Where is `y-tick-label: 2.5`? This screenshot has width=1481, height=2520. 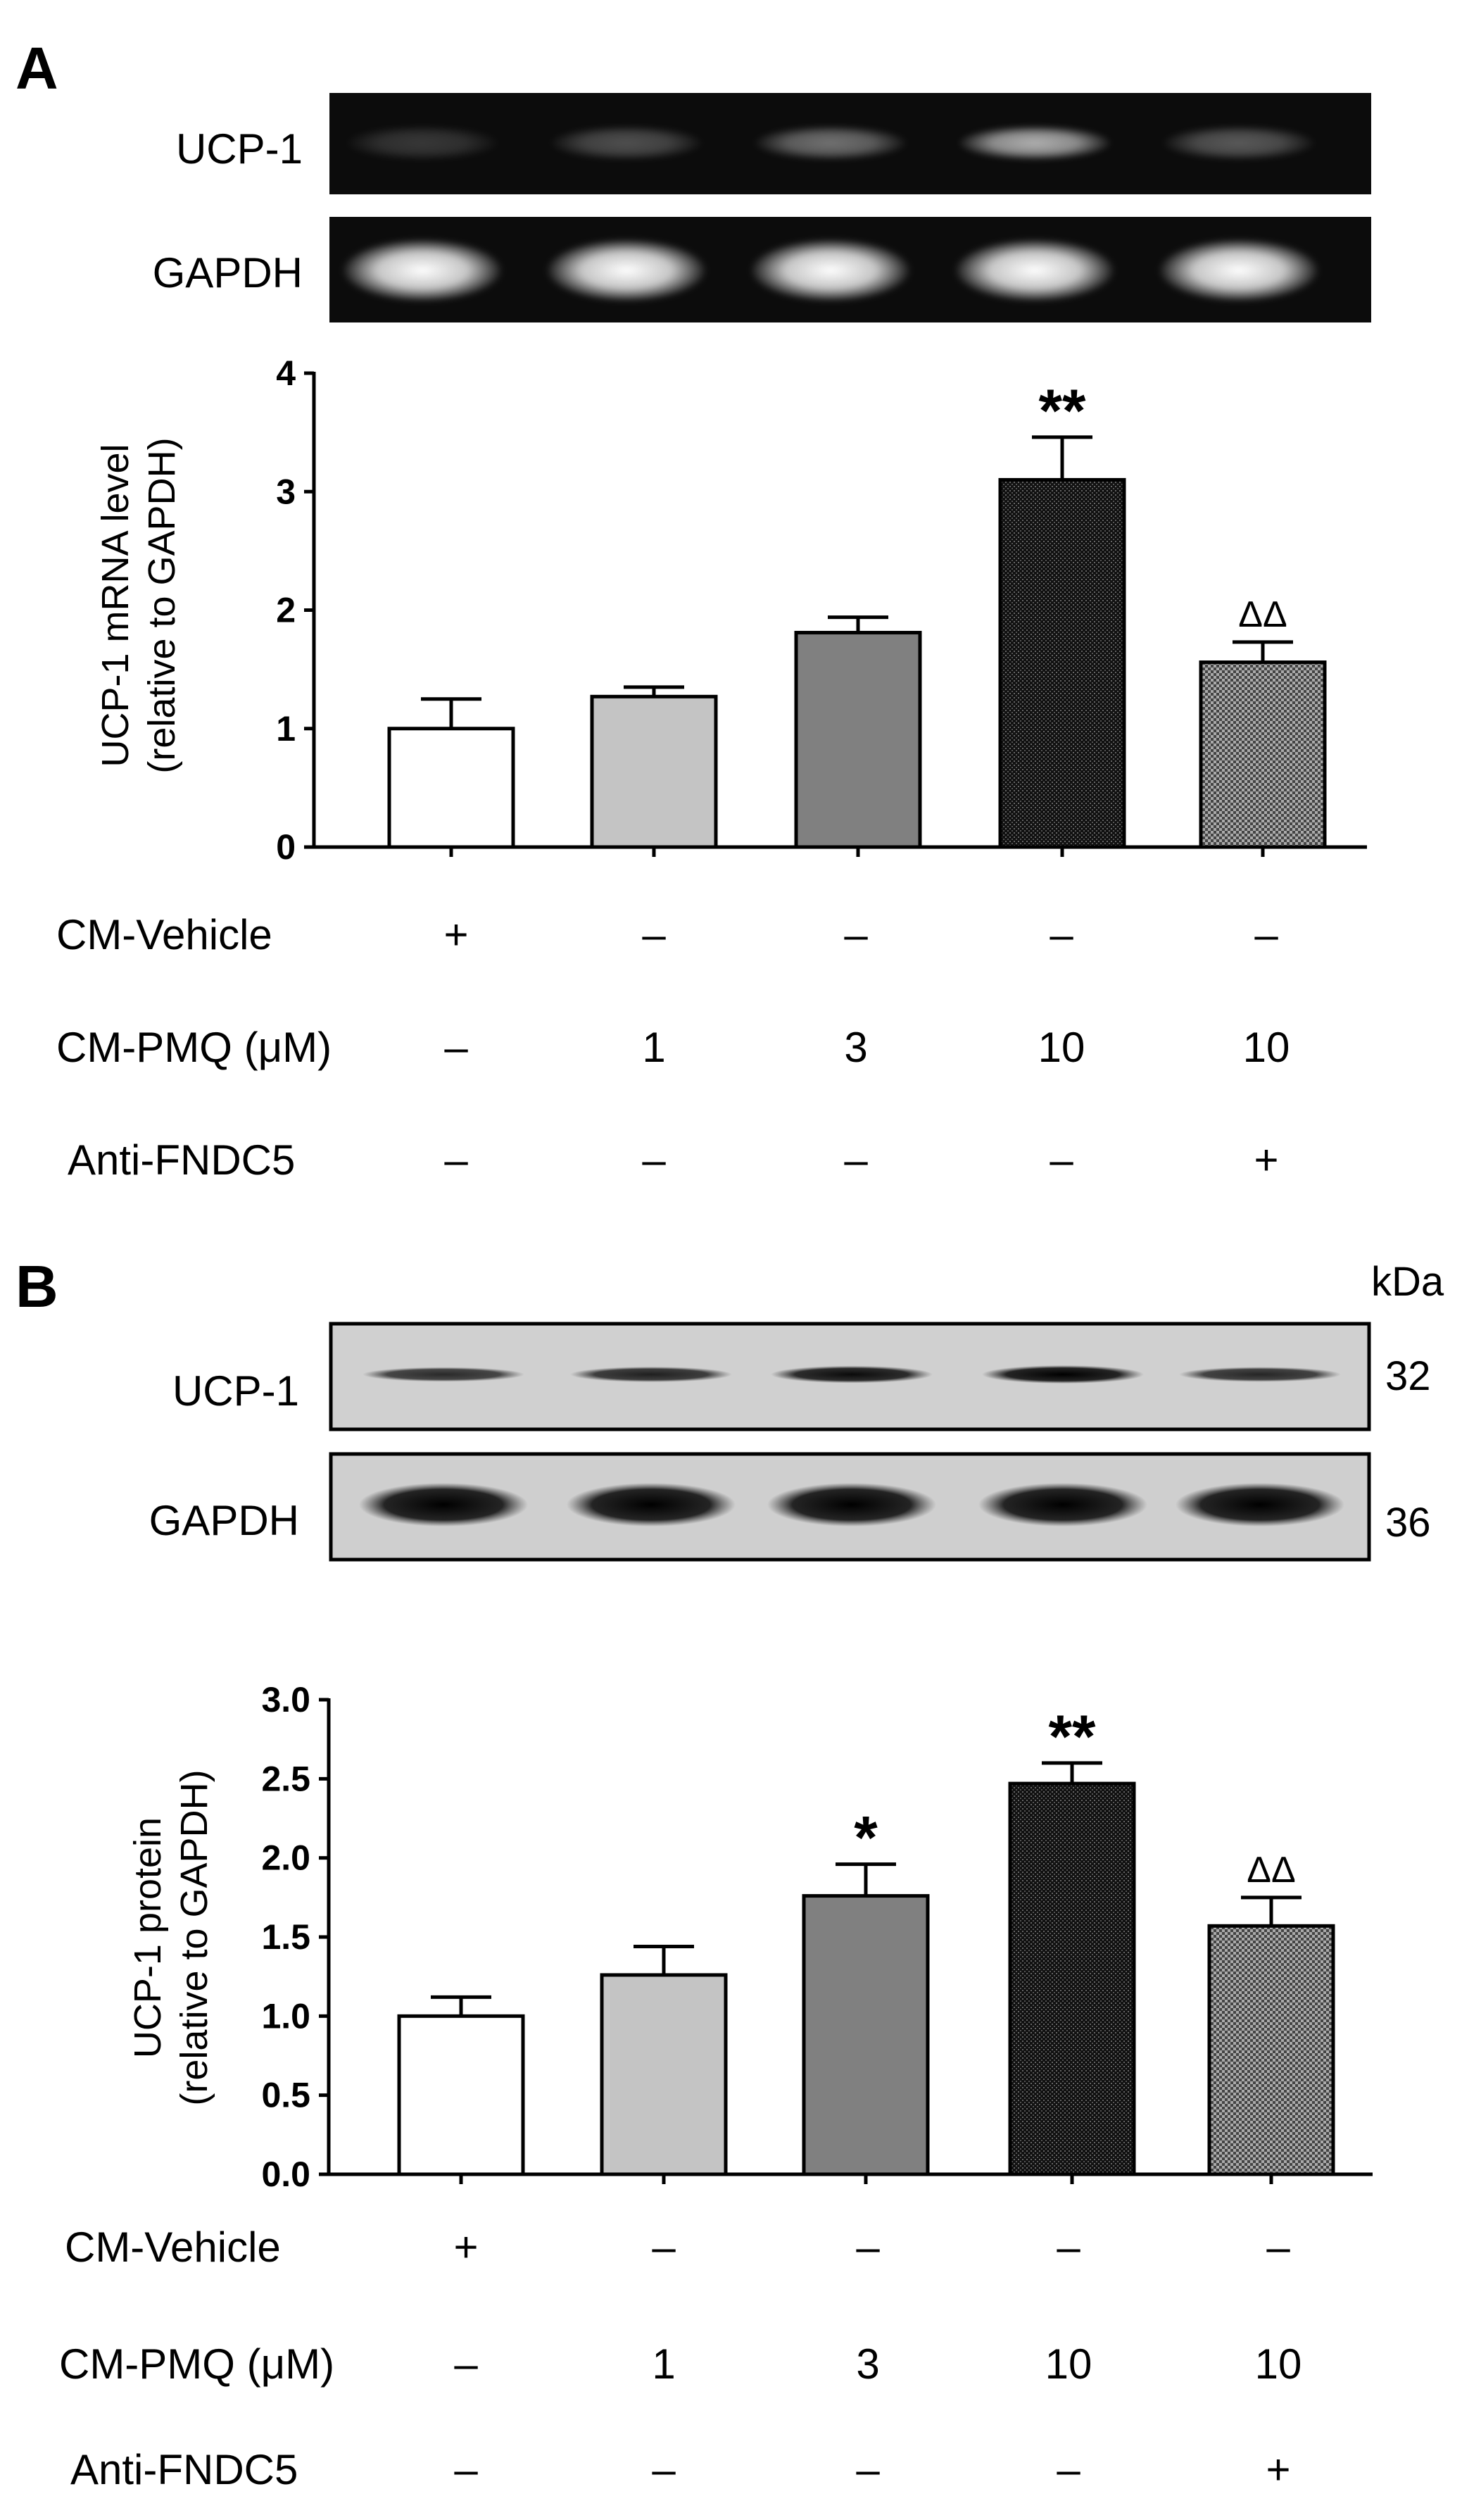
y-tick-label: 2.5 is located at coordinates (285, 1779).